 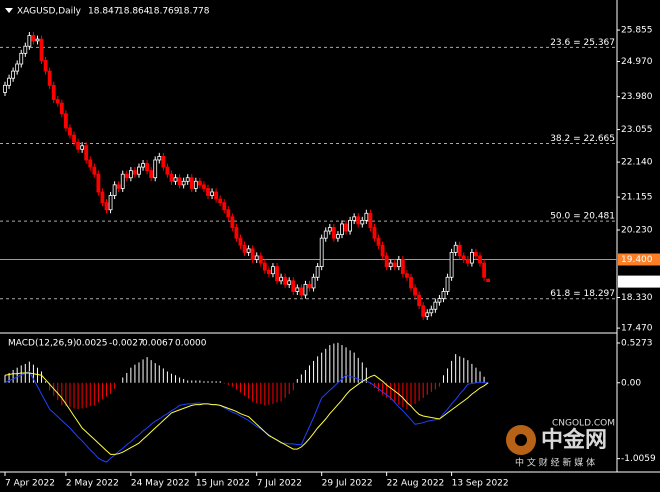 I want to click on x-tick-label: 24 May 2022, so click(x=160, y=484).